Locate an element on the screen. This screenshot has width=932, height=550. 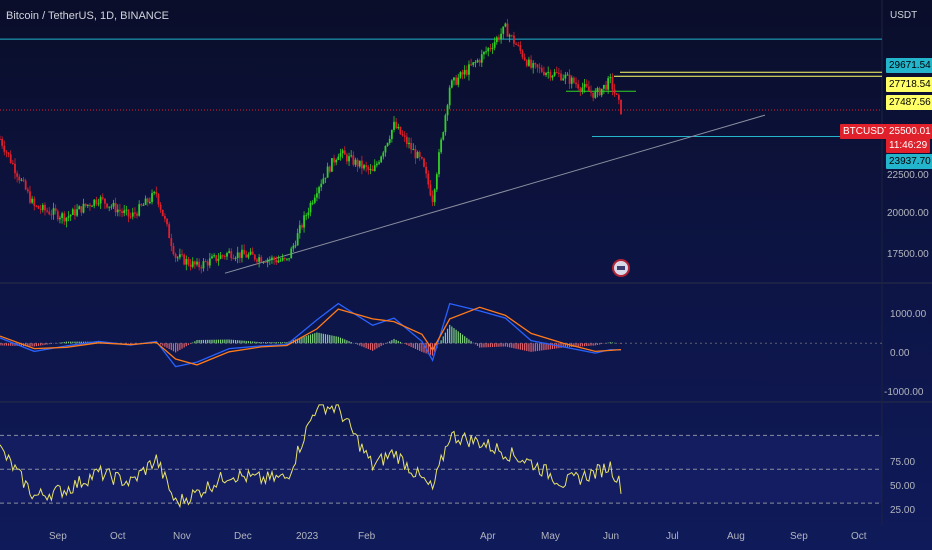
rsi-axis-label: 25.00 is located at coordinates (903, 510).